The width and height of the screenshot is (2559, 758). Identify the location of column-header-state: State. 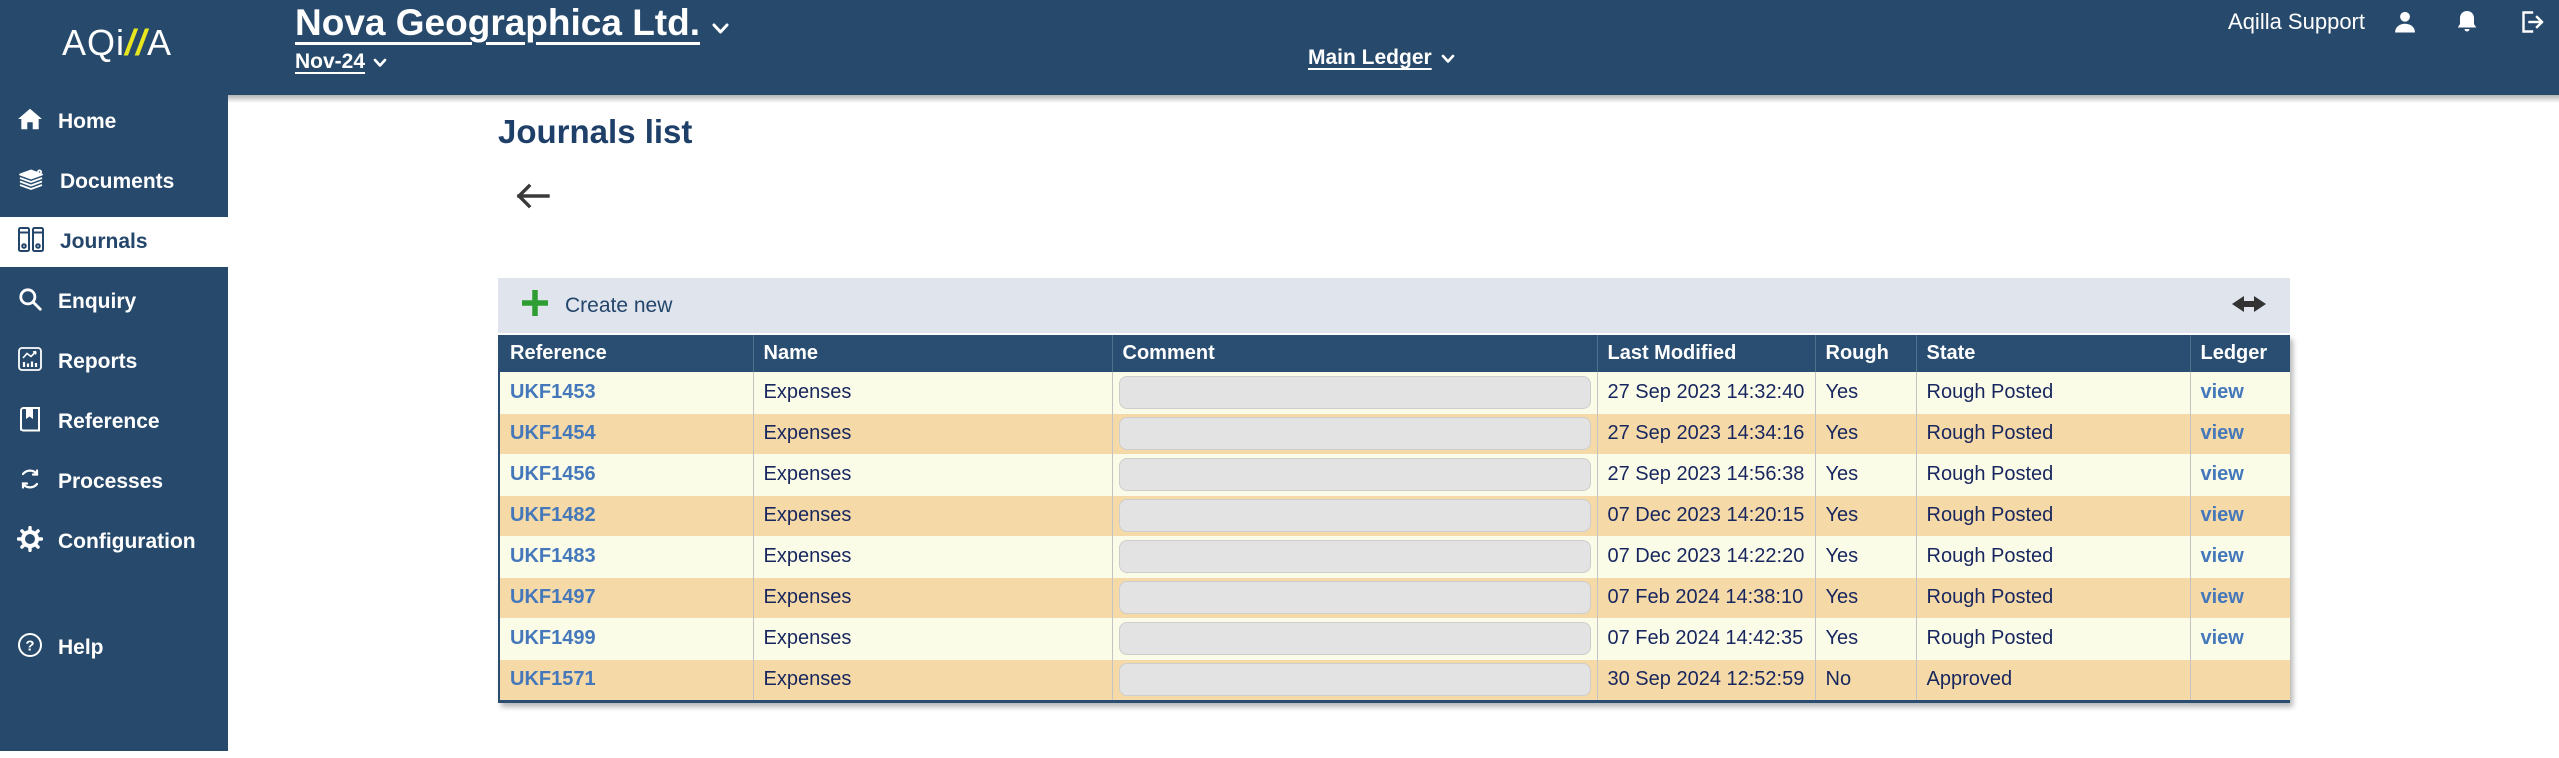
(2052, 353).